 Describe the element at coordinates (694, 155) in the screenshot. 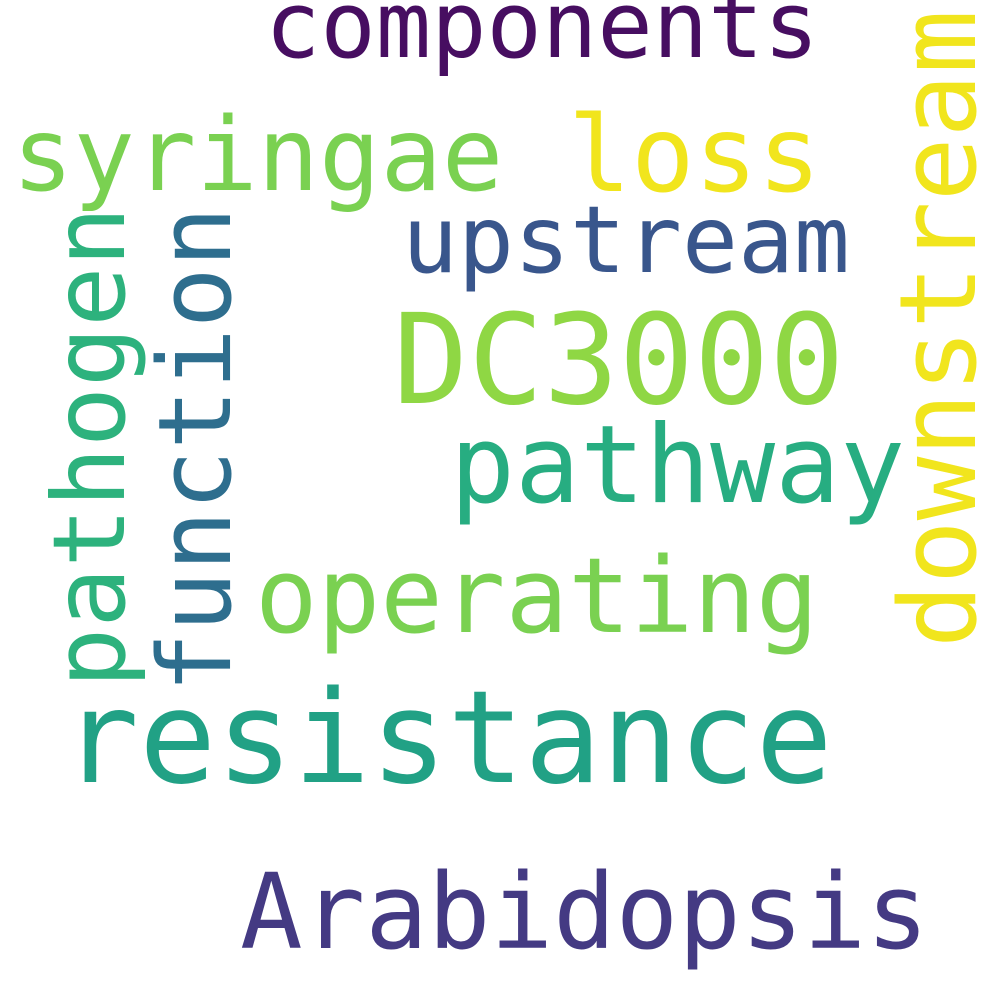

I see `word-loss: loss` at that location.